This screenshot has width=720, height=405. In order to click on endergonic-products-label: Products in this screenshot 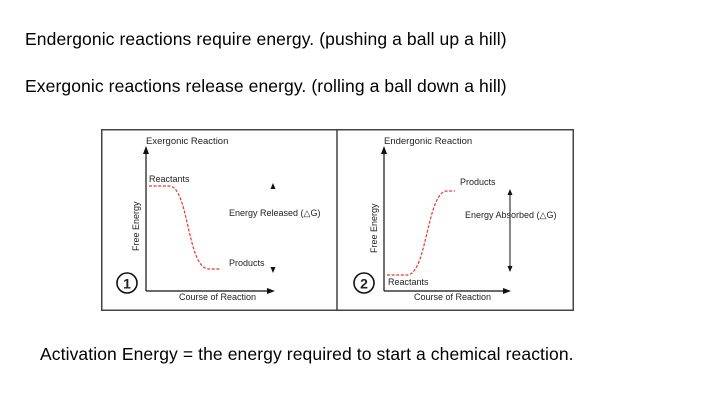, I will do `click(478, 182)`.